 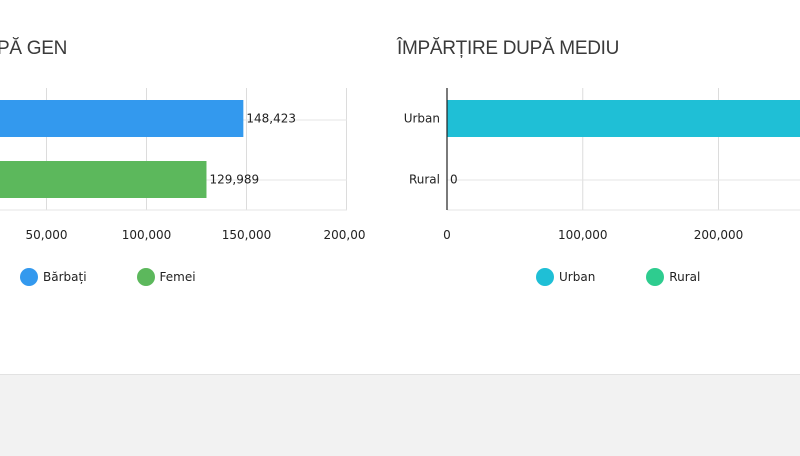 I want to click on legend-label-barbati: Bărbați, so click(x=65, y=277).